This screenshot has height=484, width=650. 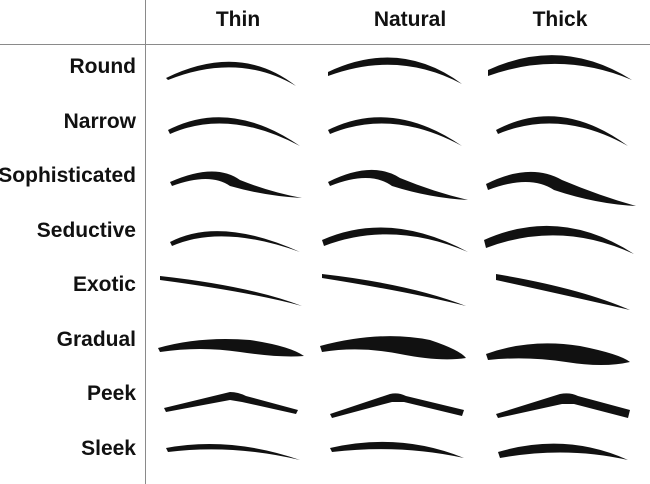 I want to click on eyebrow-seductive-thick, so click(x=559, y=239).